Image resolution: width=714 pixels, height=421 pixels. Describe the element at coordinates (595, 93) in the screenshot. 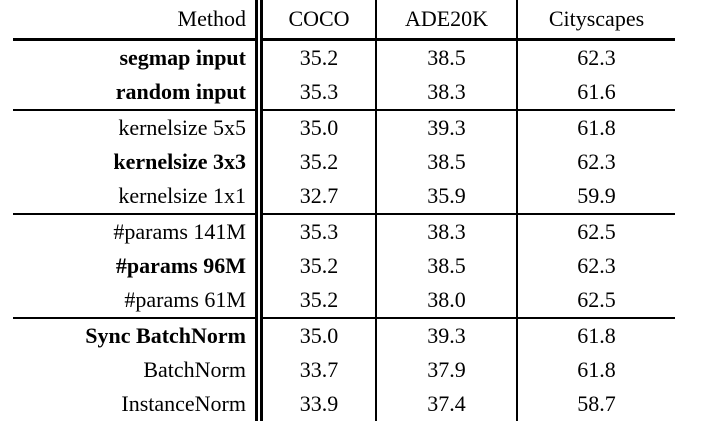

I see `value-cell-cityscapes: 61.6` at that location.